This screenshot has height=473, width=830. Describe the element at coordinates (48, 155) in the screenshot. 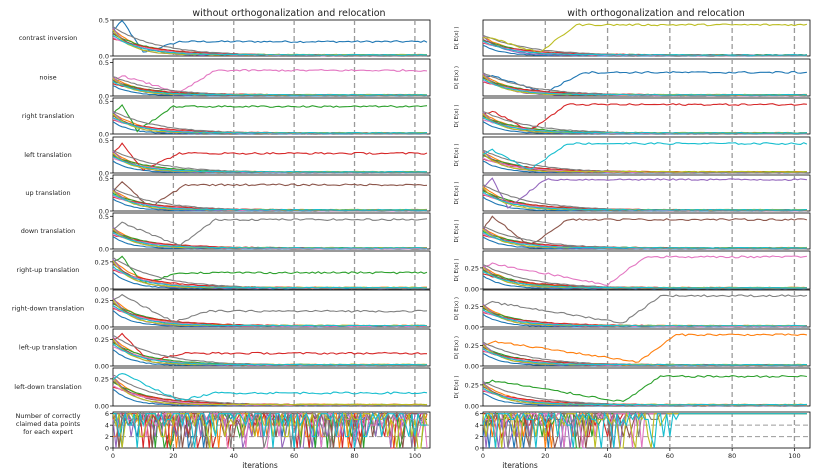

I see `row-label-3: left translation` at that location.